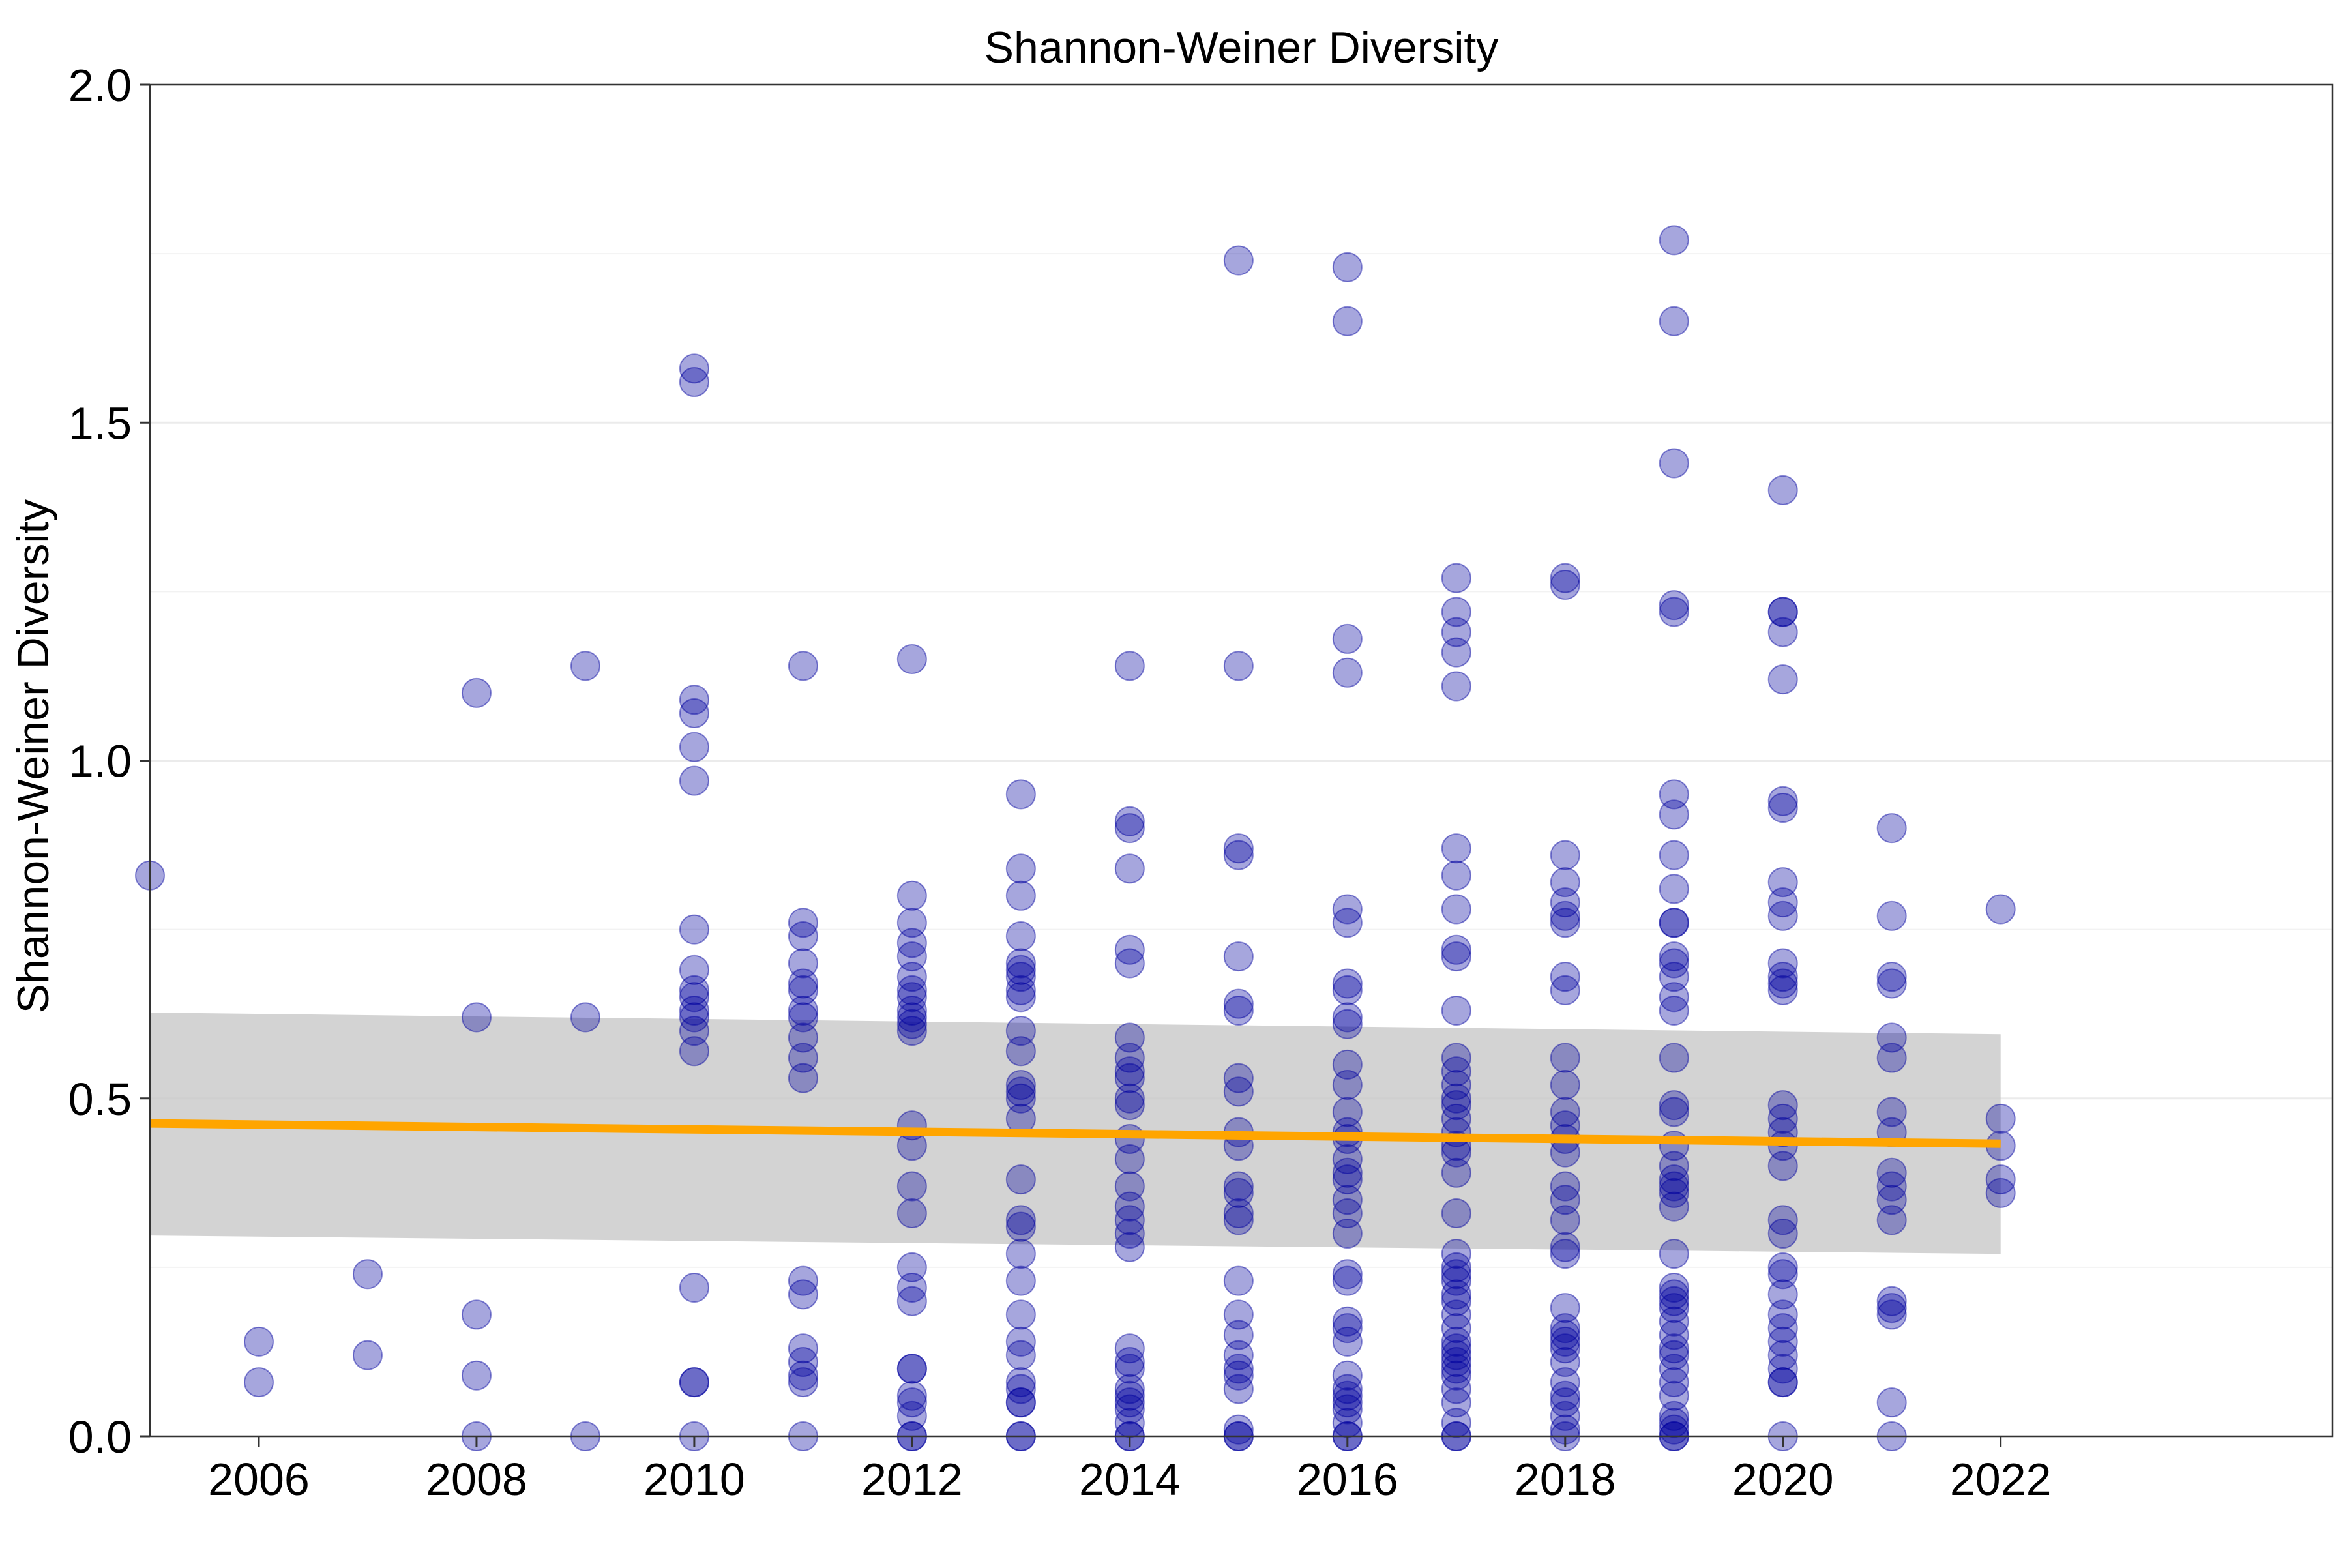  I want to click on y-axis-label: Shannon-Weiner Diversity, so click(33, 757).